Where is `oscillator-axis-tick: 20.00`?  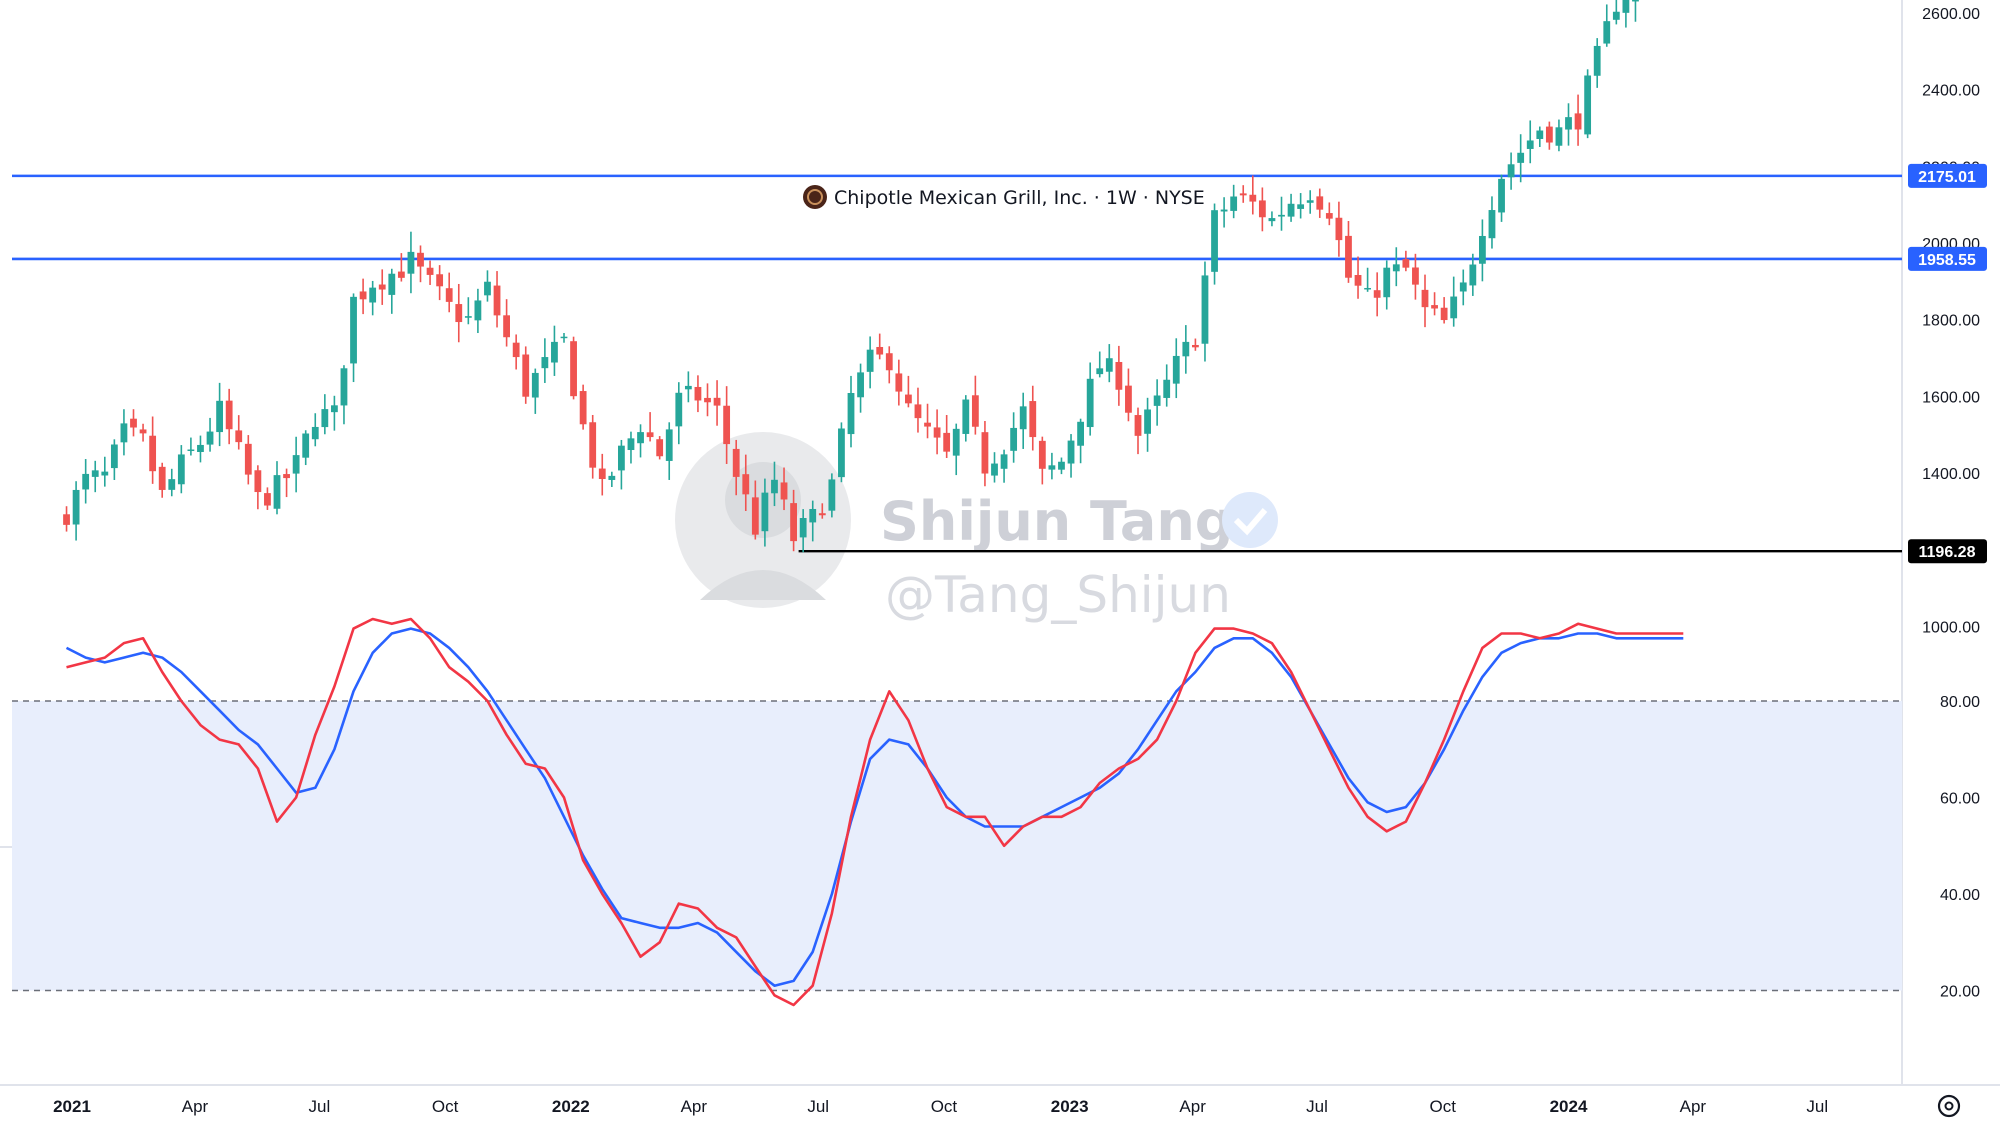
oscillator-axis-tick: 20.00 is located at coordinates (1960, 992).